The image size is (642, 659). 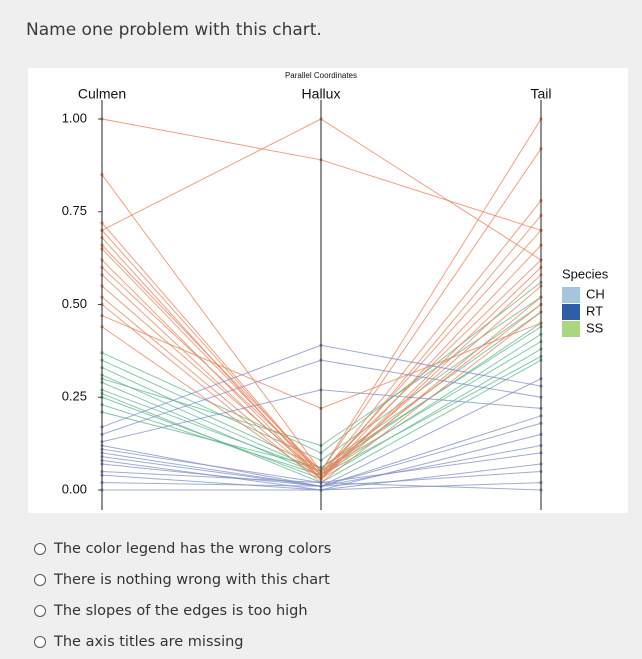 What do you see at coordinates (321, 94) in the screenshot?
I see `axis-title: Hallux` at bounding box center [321, 94].